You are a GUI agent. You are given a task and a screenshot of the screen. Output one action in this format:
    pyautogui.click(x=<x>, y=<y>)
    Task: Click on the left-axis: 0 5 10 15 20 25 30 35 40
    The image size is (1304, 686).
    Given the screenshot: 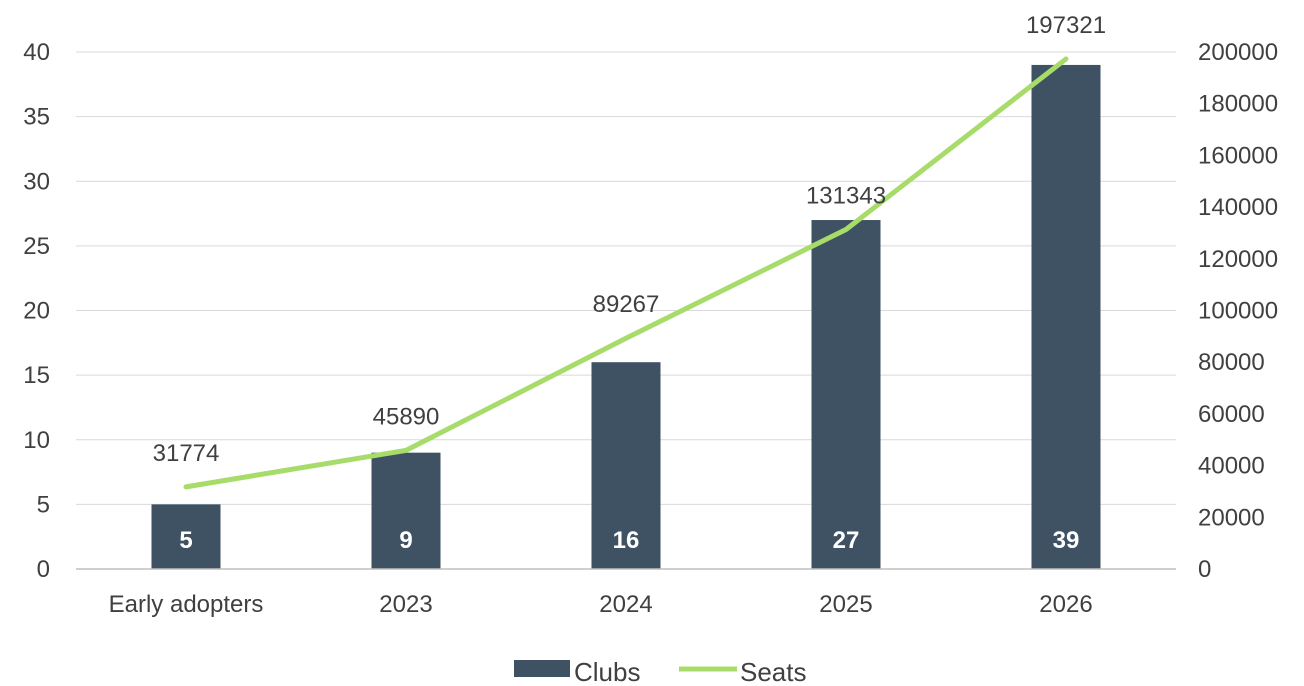 What is the action you would take?
    pyautogui.click(x=36, y=311)
    